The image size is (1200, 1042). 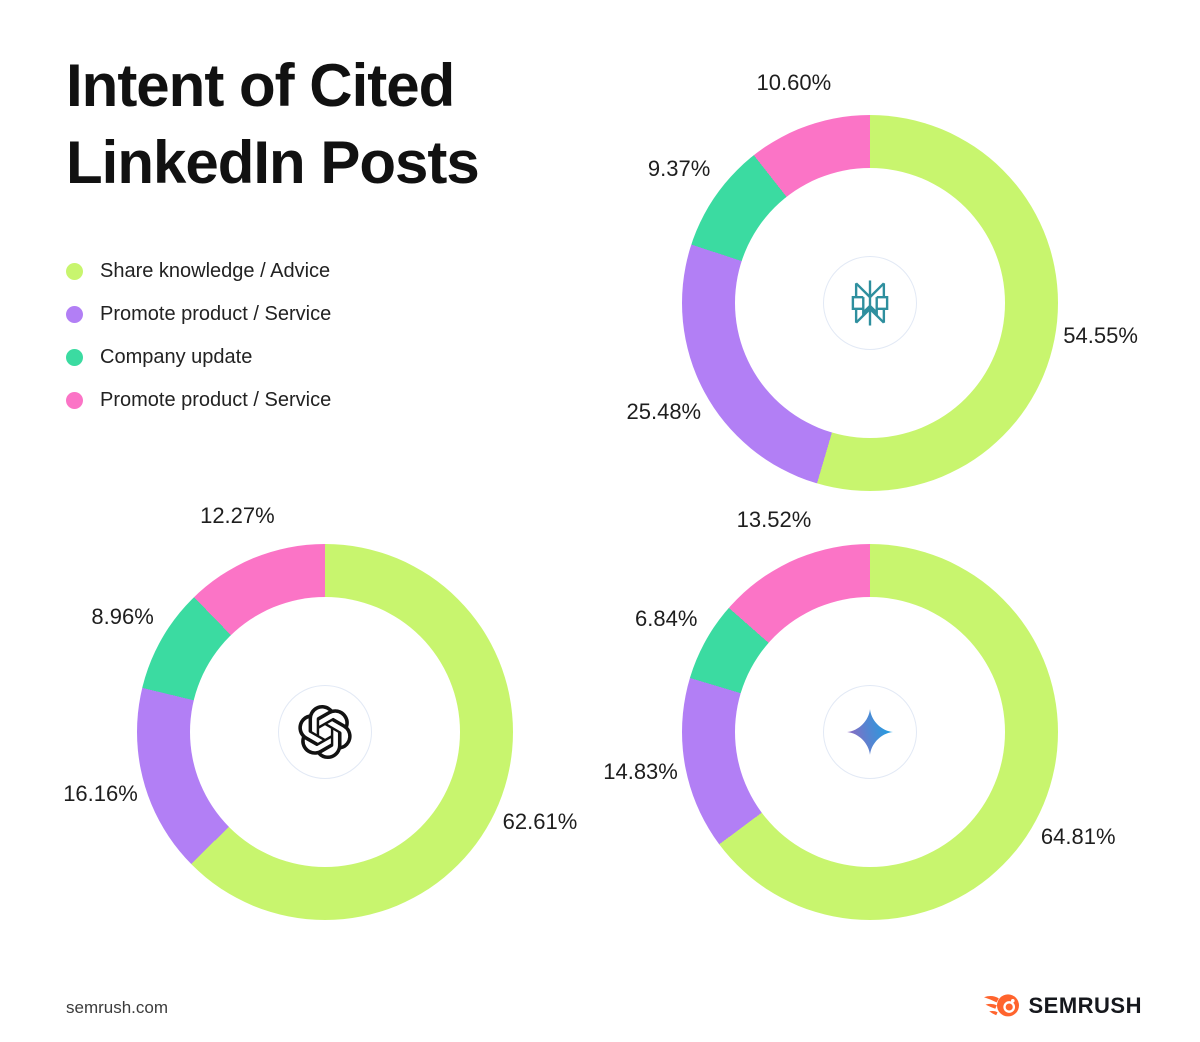 I want to click on percent-label: 14.83%, so click(x=640, y=772).